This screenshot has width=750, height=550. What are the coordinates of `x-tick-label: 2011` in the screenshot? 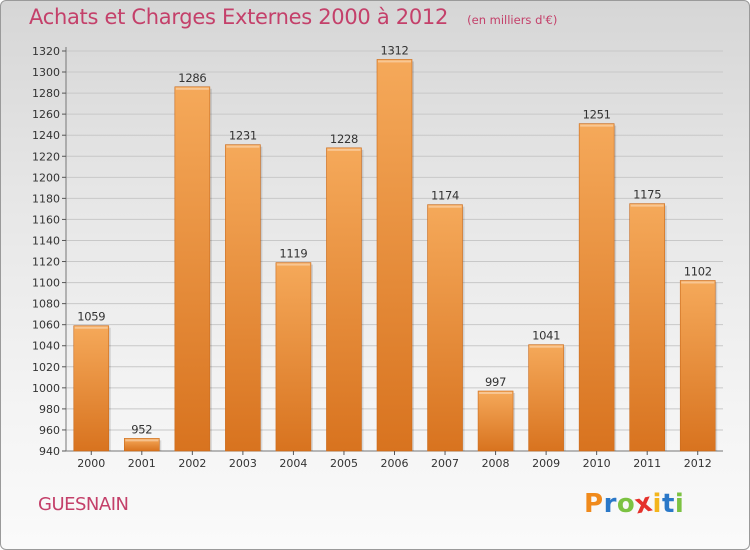 It's located at (647, 463).